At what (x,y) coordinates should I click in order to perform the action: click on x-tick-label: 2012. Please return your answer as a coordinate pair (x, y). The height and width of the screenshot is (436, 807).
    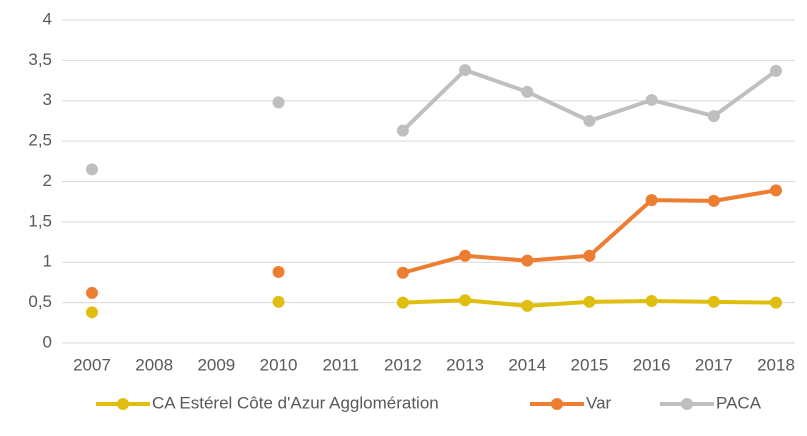
    Looking at the image, I should click on (403, 364).